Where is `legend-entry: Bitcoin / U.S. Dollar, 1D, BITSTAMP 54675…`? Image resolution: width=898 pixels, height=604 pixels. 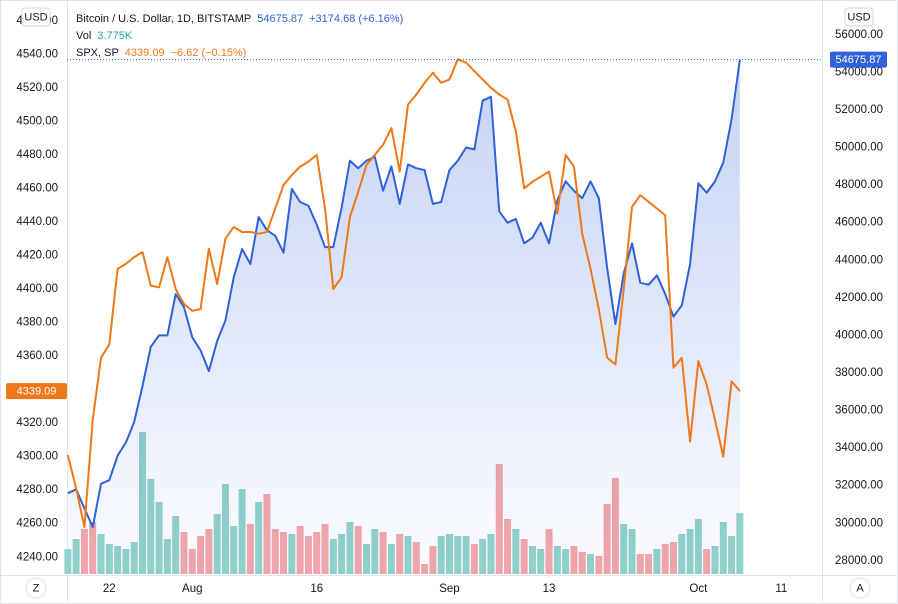
legend-entry: Bitcoin / U.S. Dollar, 1D, BITSTAMP 54675… is located at coordinates (239, 19).